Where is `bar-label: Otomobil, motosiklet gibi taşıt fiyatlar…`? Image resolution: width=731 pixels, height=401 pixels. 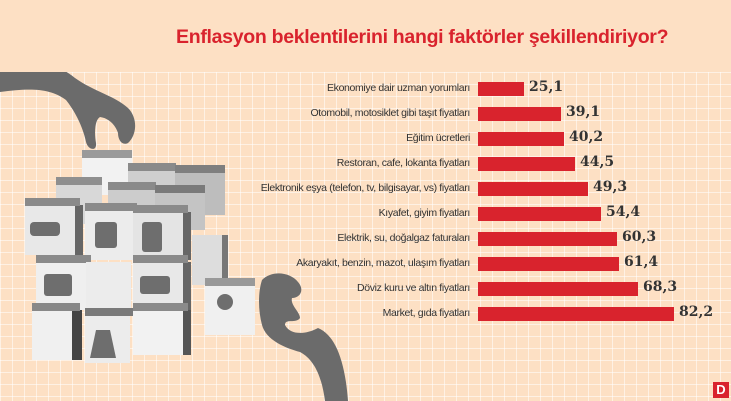
bar-label: Otomobil, motosiklet gibi taşıt fiyatlar… is located at coordinates (390, 113).